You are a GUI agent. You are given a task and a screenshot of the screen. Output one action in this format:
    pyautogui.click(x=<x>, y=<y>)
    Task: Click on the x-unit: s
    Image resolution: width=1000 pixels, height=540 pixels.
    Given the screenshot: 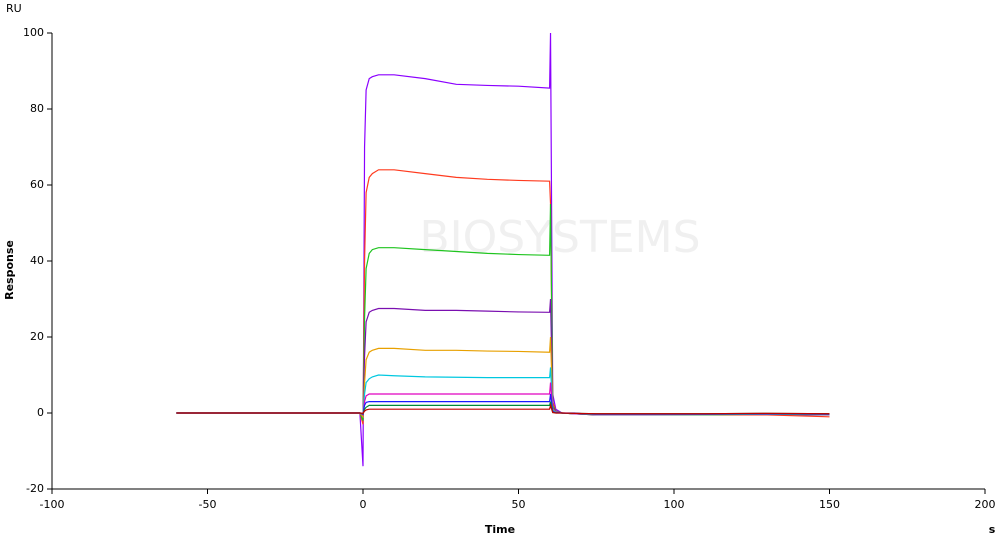 What is the action you would take?
    pyautogui.click(x=992, y=529)
    